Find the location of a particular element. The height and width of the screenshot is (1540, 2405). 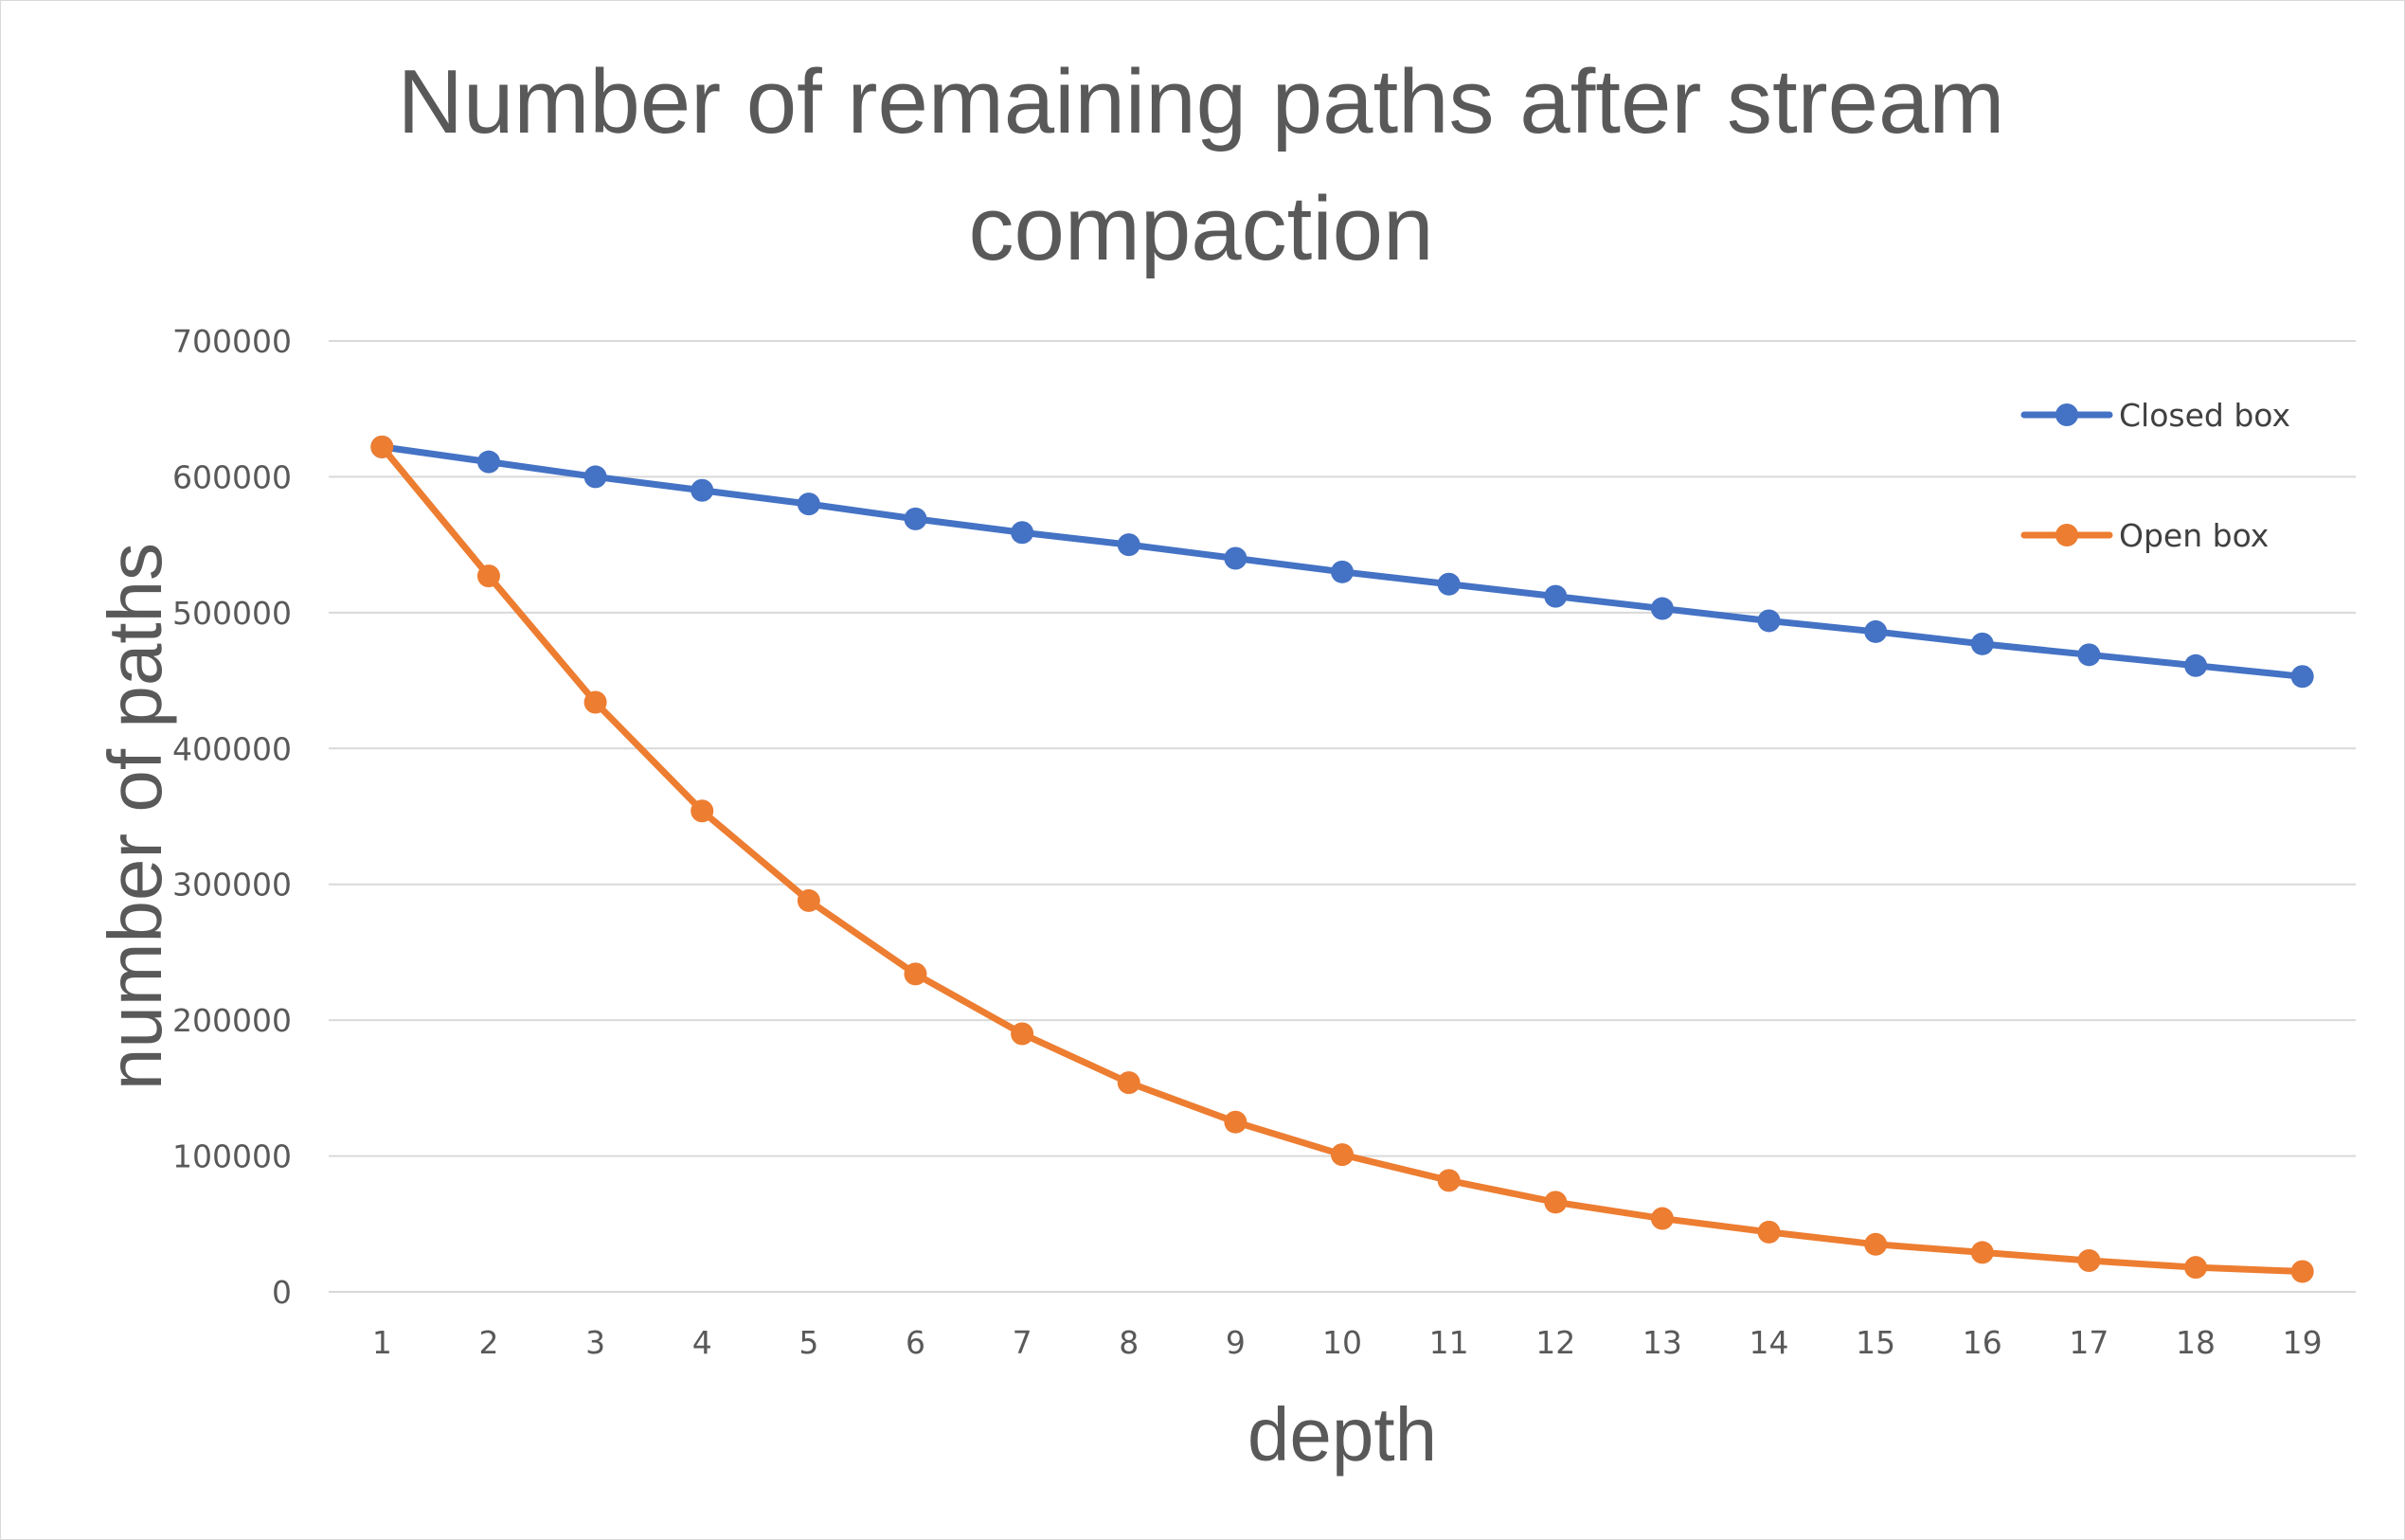

x-tick-label: 4 is located at coordinates (702, 1342).